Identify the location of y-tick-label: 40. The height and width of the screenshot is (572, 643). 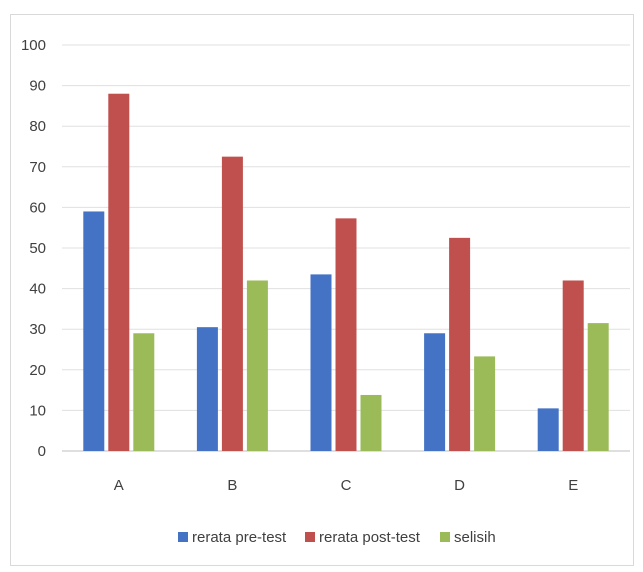
(37, 289).